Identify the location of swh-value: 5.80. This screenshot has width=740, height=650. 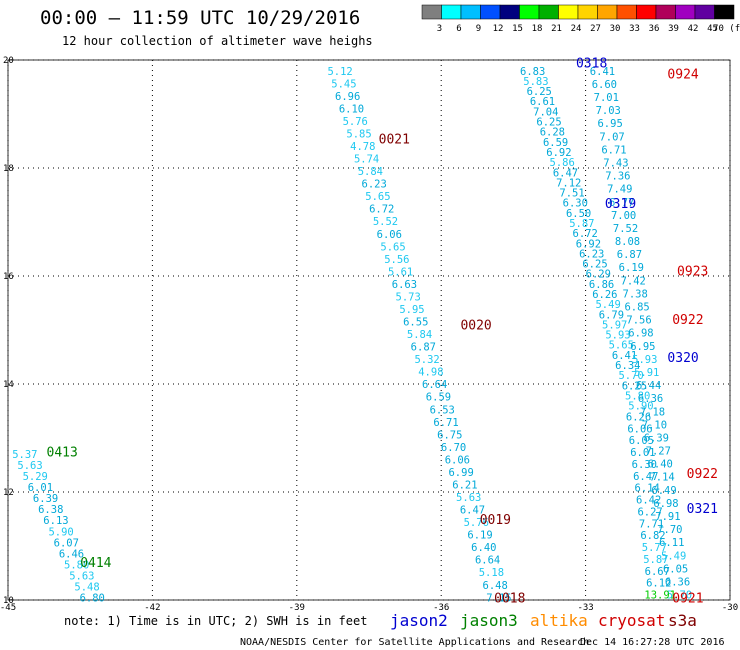
(76, 565).